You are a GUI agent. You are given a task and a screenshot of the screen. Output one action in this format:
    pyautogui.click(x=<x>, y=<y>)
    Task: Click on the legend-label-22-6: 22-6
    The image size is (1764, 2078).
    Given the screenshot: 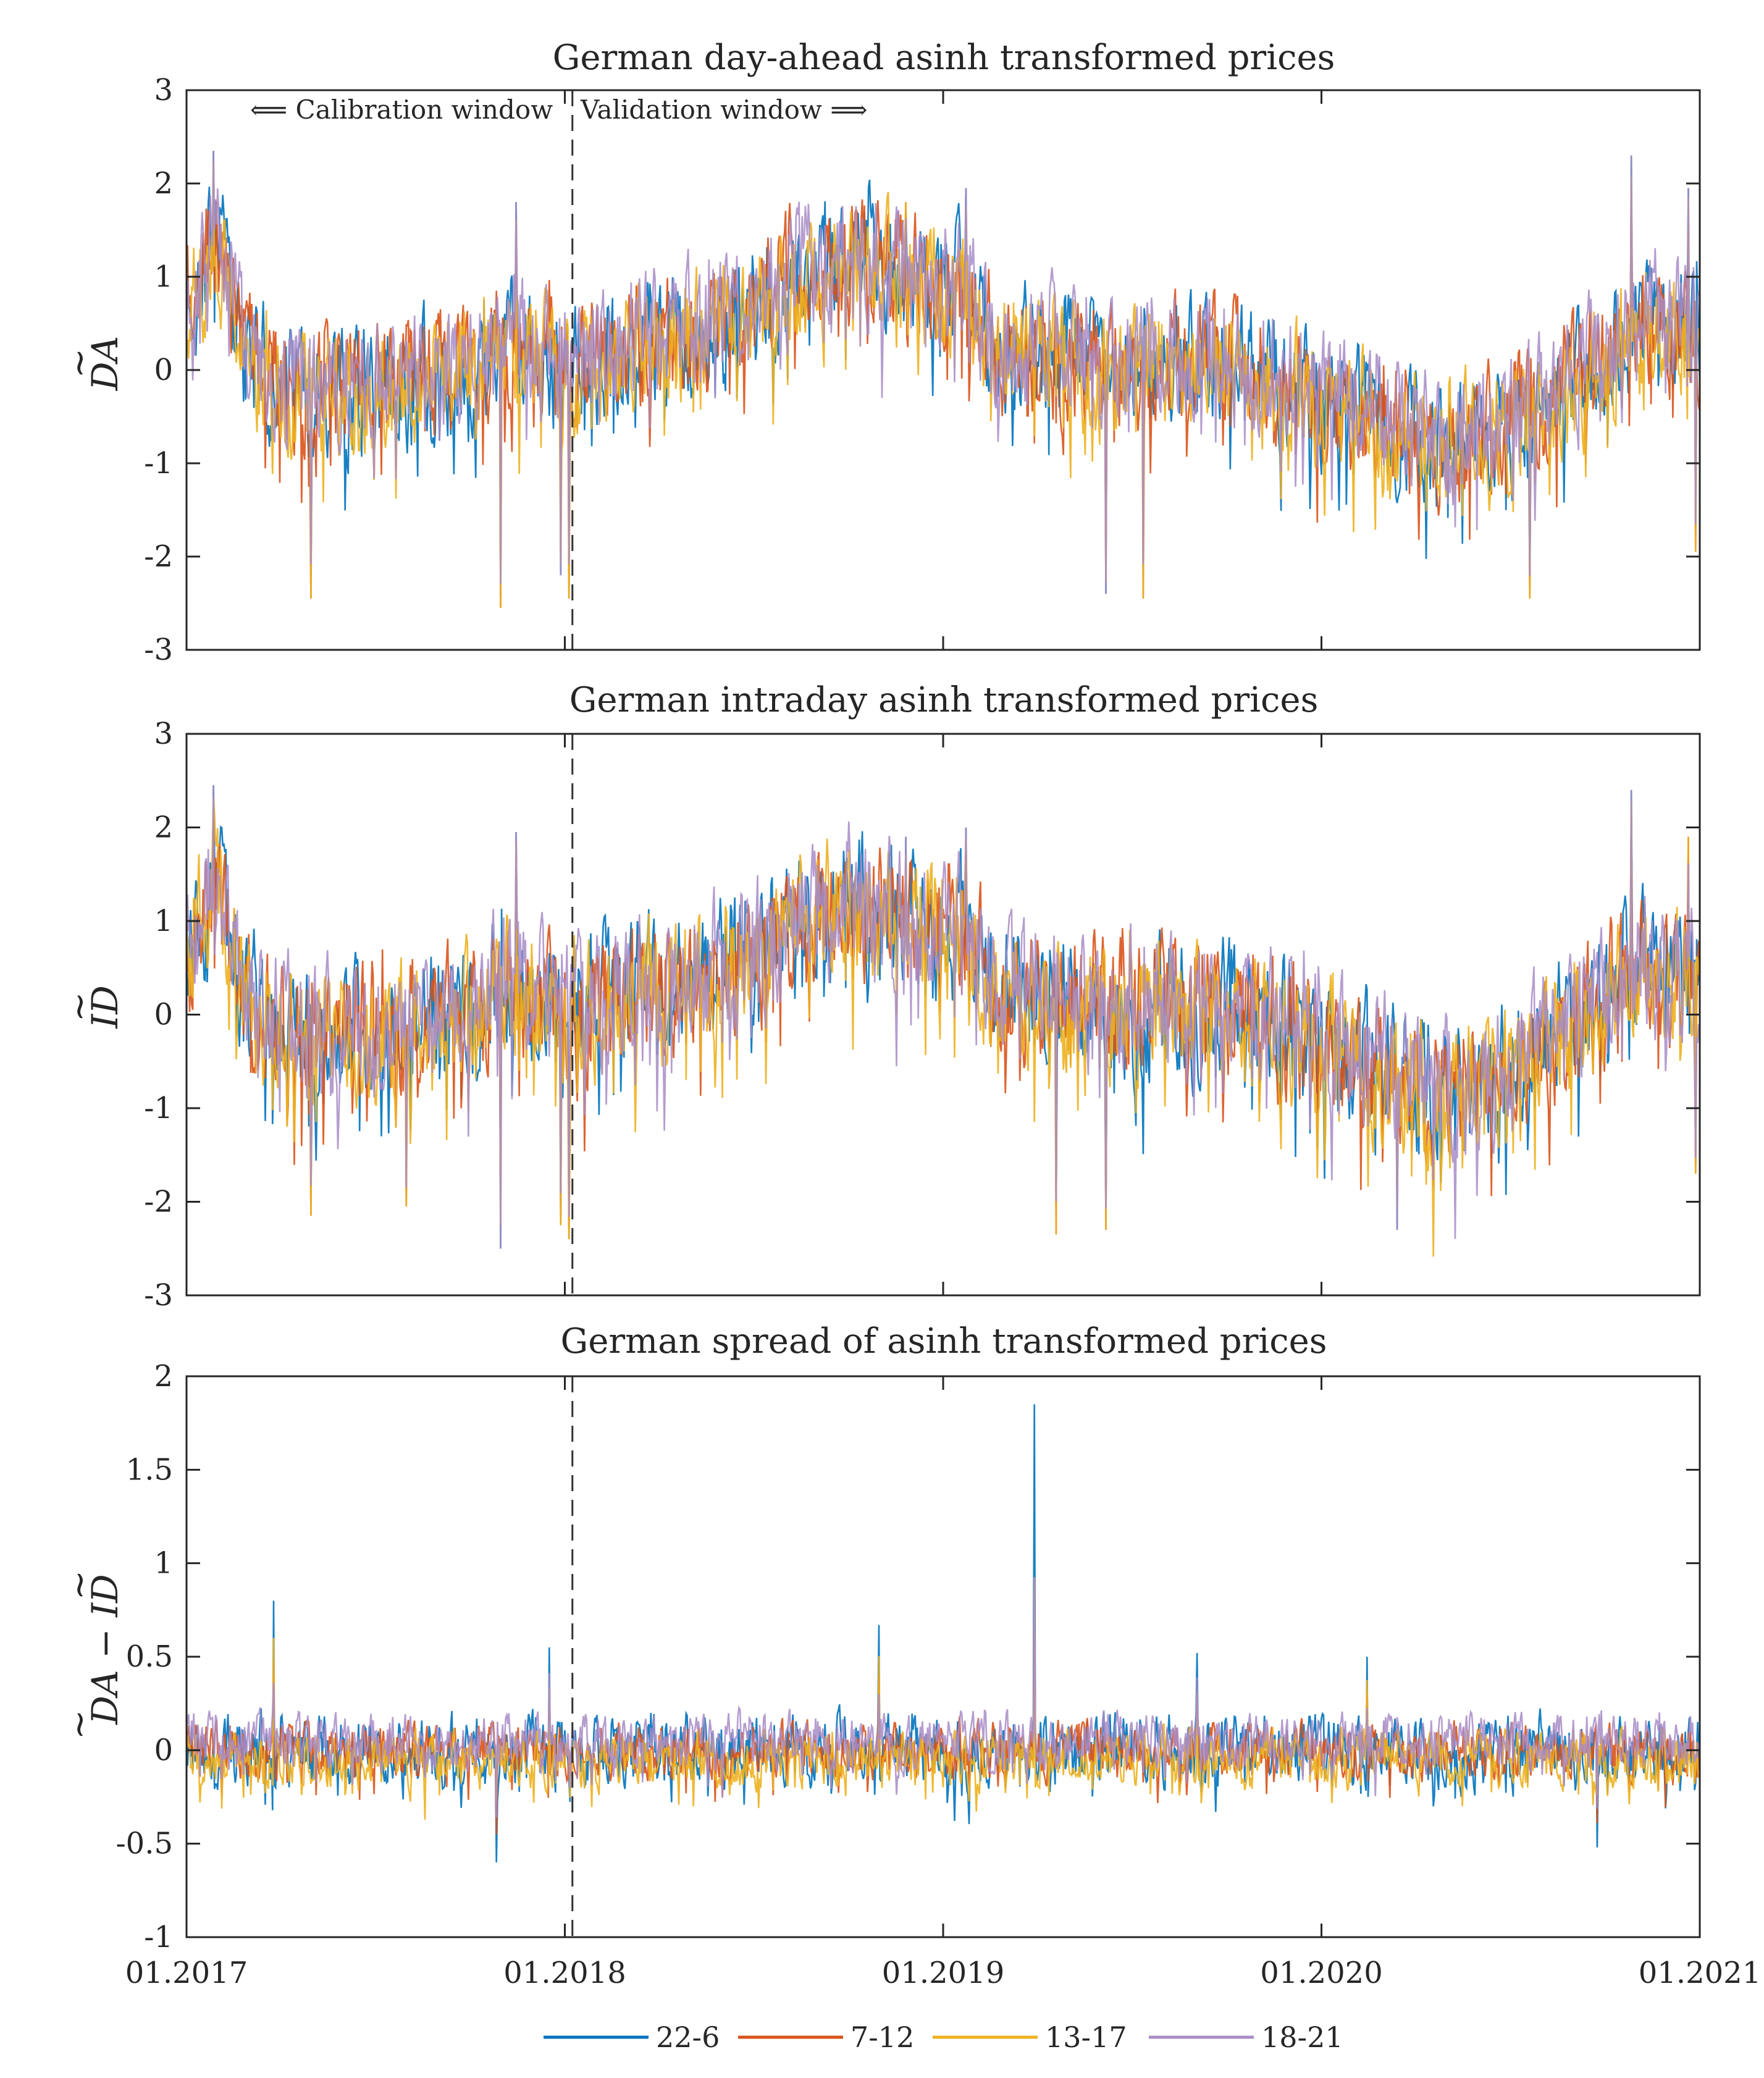 What is the action you would take?
    pyautogui.click(x=688, y=2038)
    